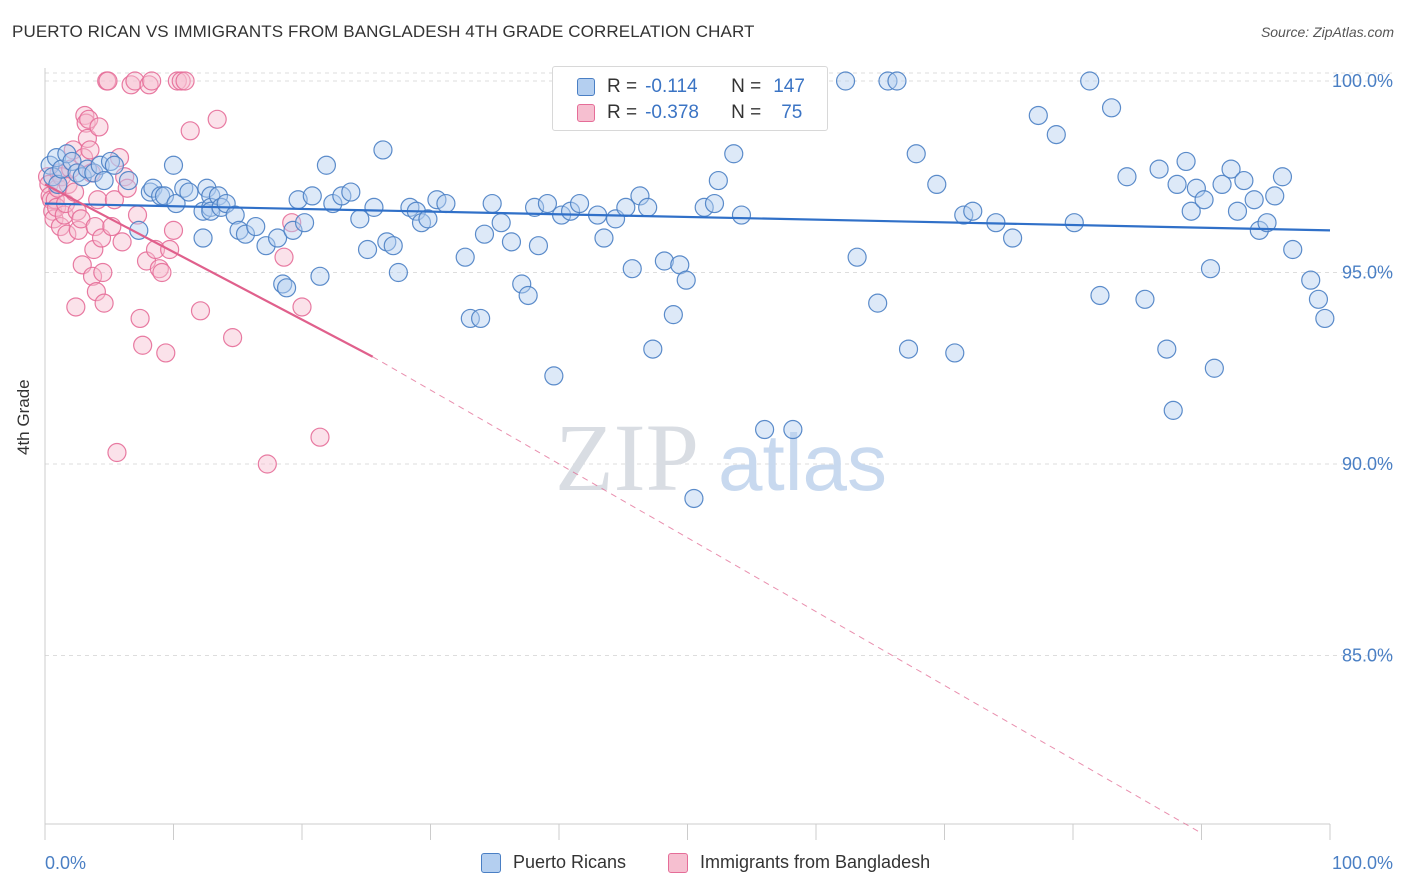  What do you see at coordinates (746, 86) in the screenshot?
I see `n-label: N =` at bounding box center [746, 86].